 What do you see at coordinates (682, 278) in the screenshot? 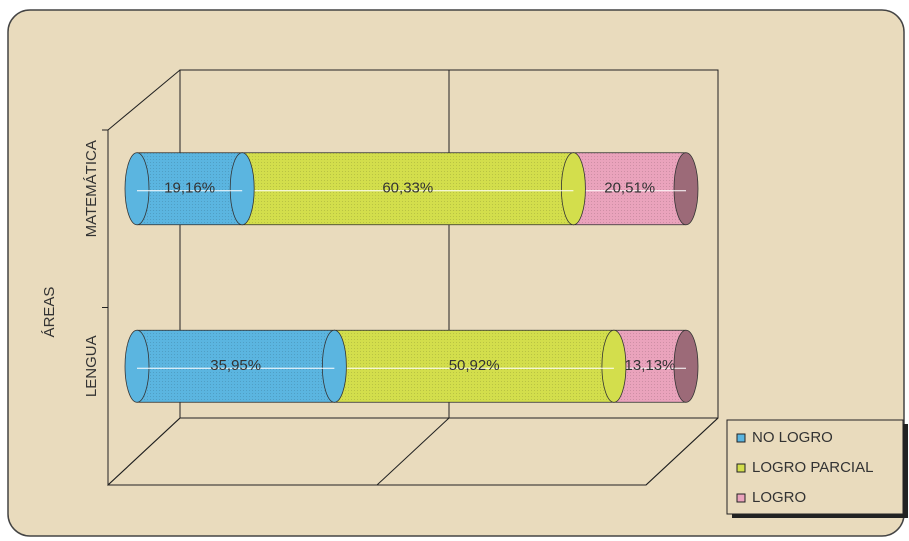
I see `grid-line` at bounding box center [682, 278].